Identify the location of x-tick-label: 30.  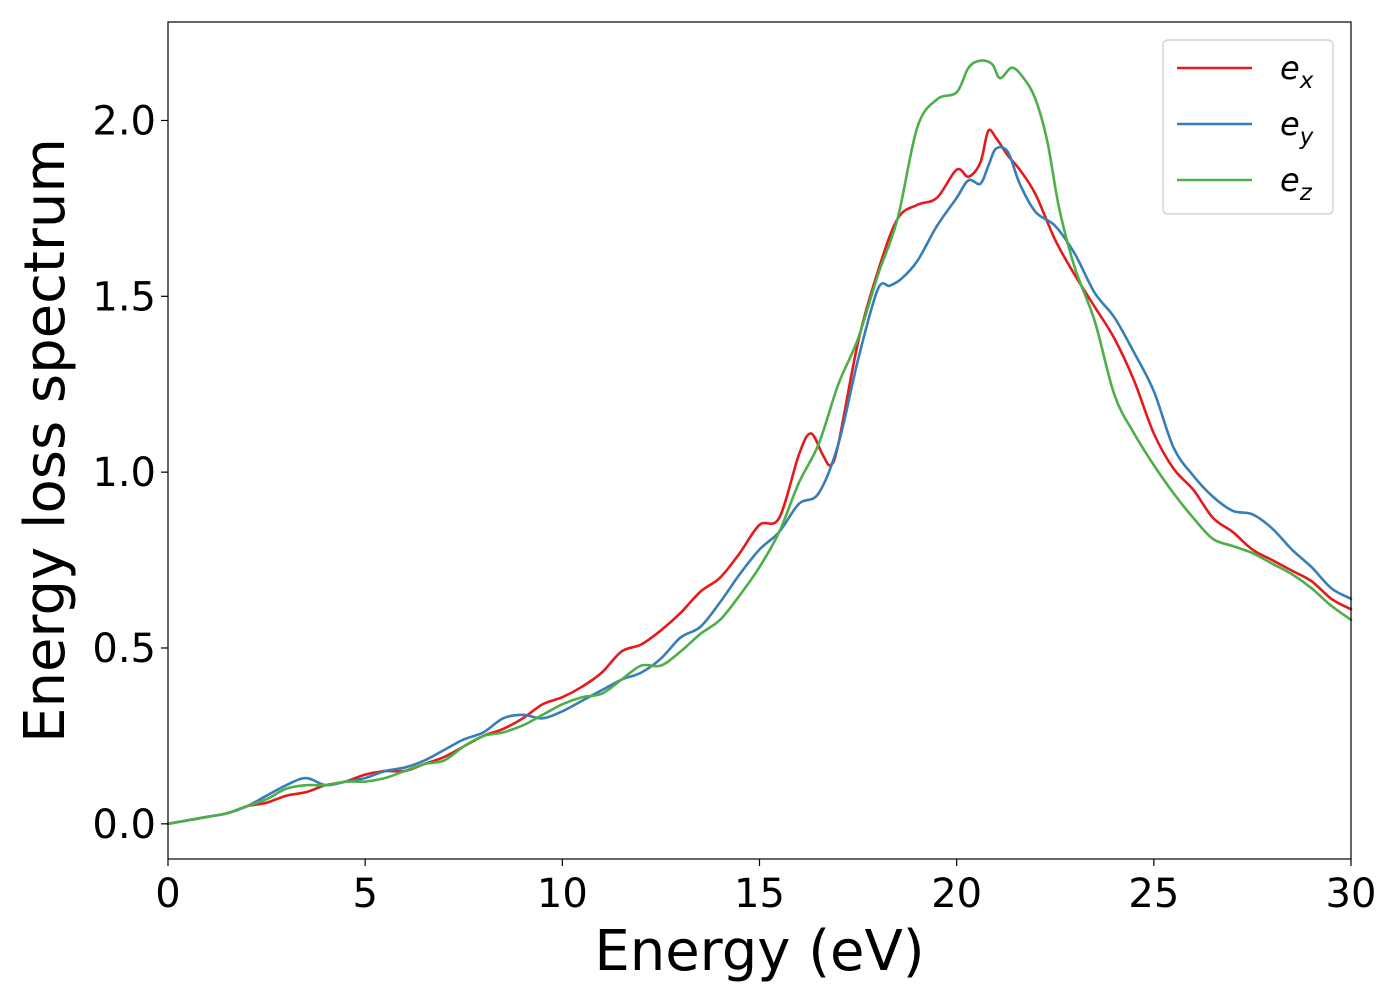
(1351, 894).